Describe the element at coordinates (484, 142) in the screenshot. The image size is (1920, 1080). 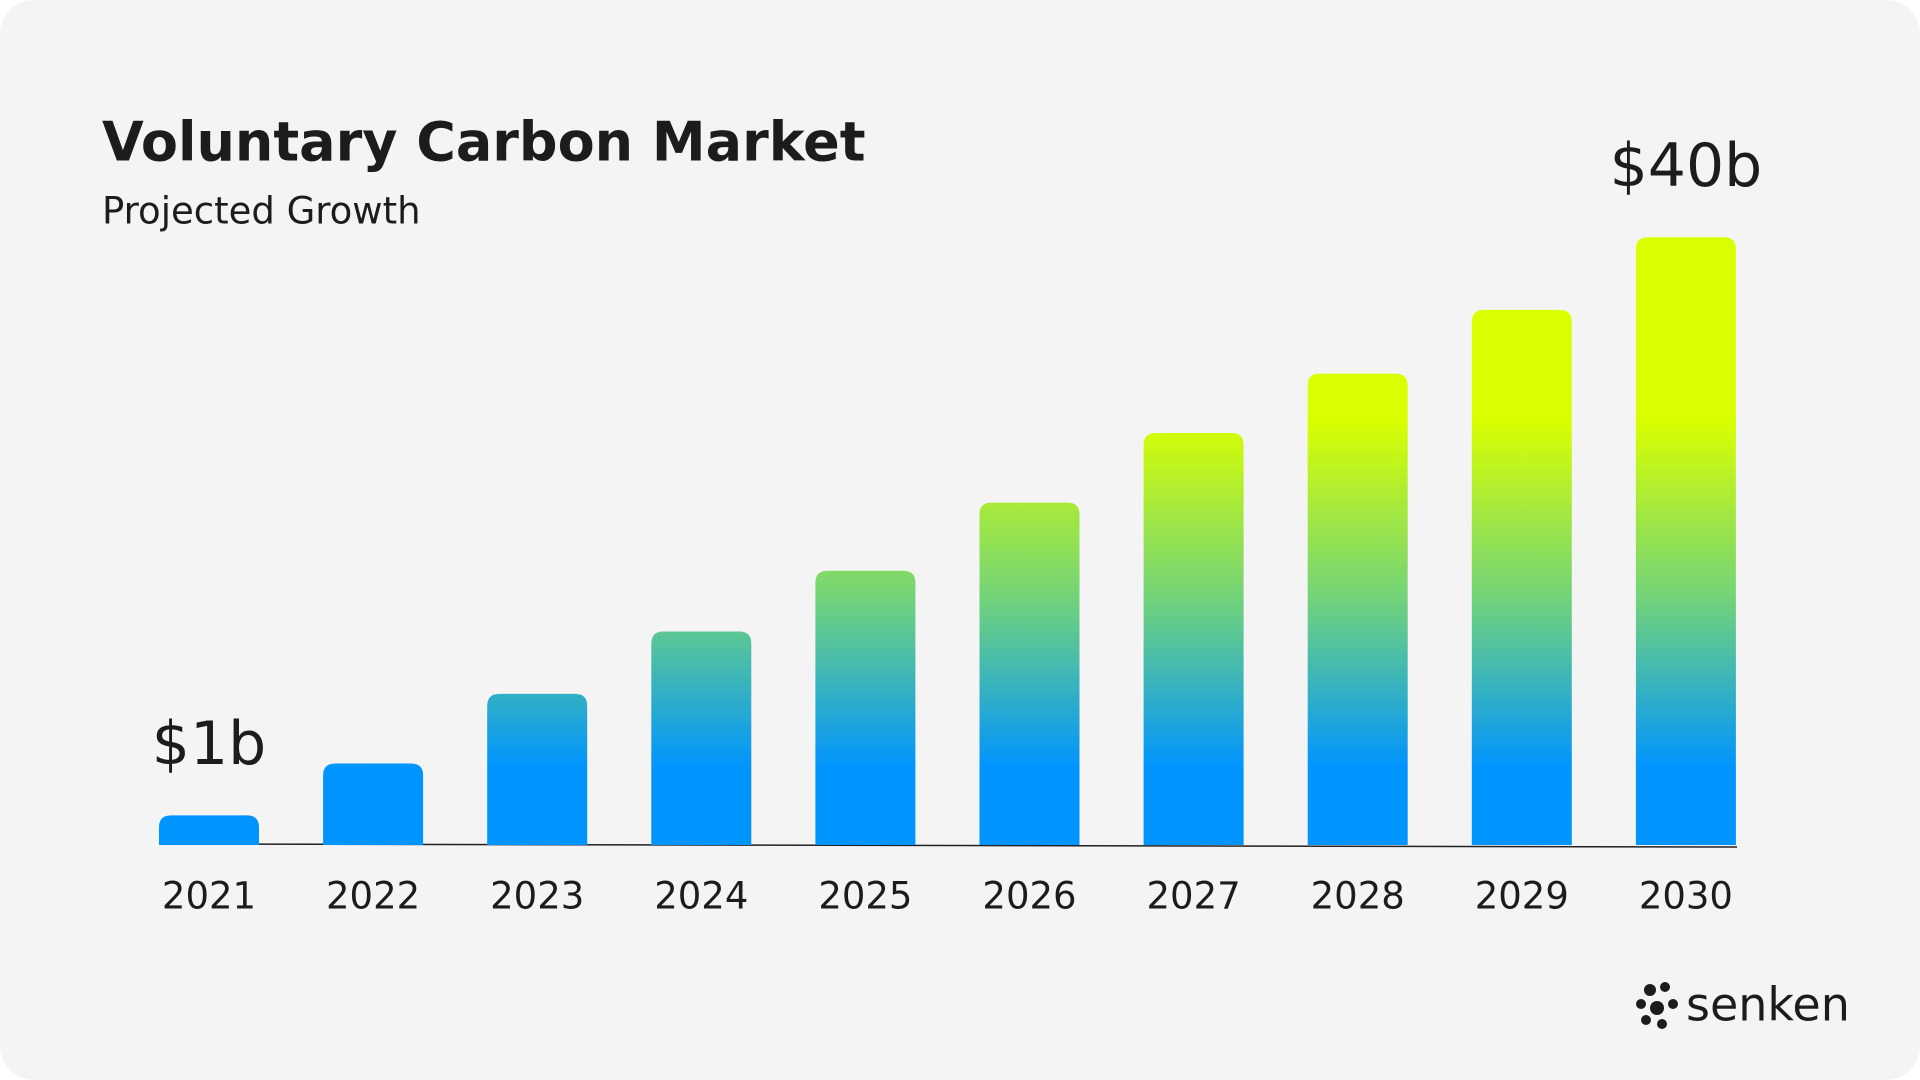
I see `chart-title: Voluntary Carbon Market` at that location.